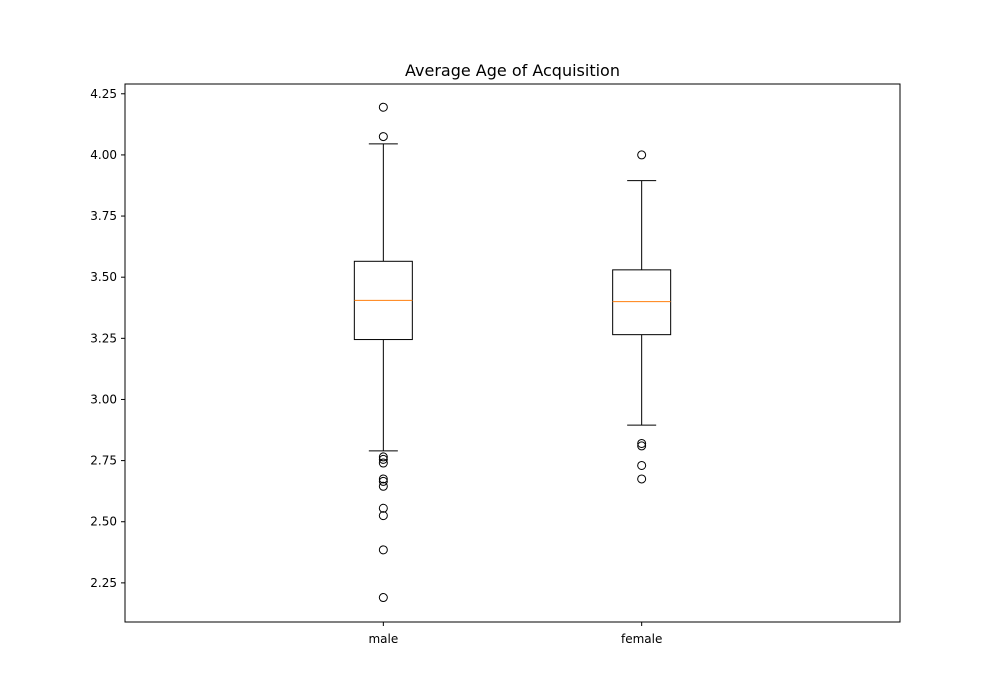  I want to click on y-tick-label: 2.25, so click(103, 583).